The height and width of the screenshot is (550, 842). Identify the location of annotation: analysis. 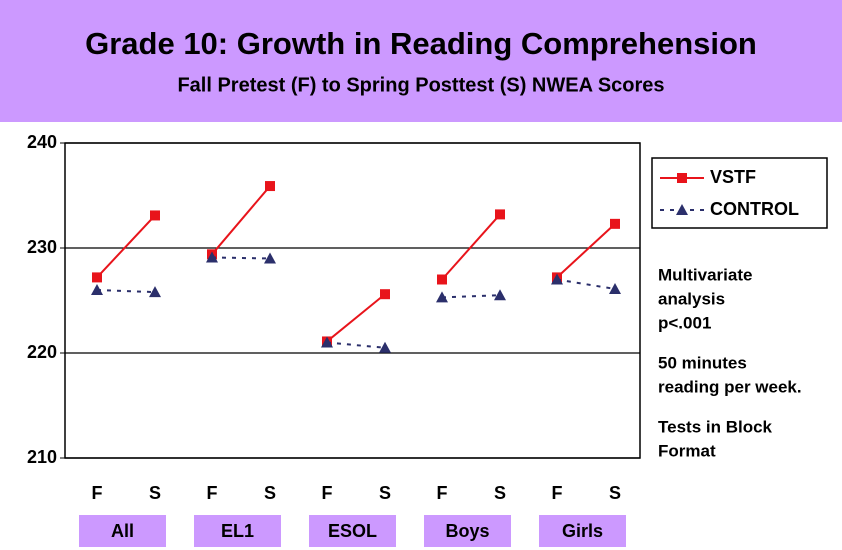
(691, 298).